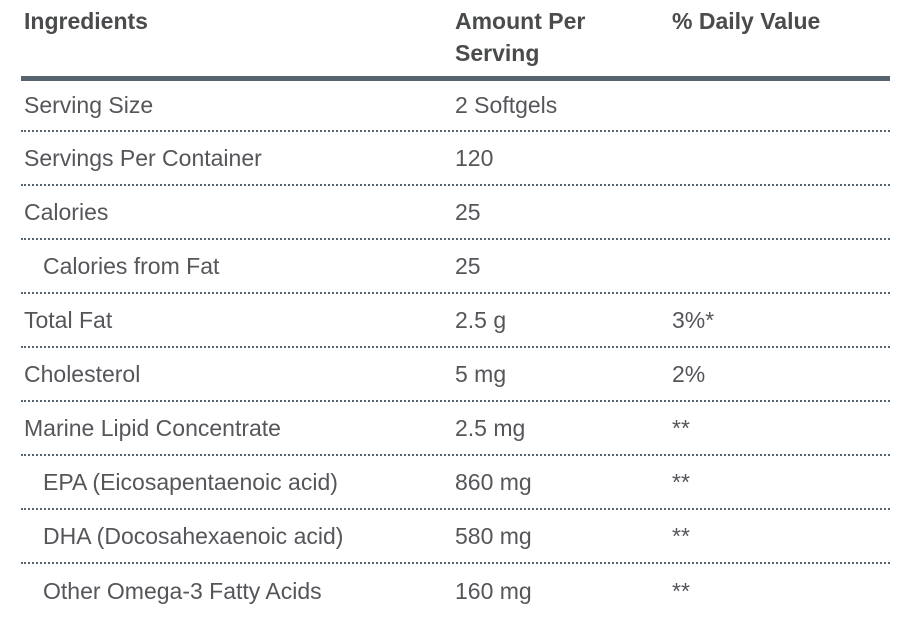 This screenshot has width=908, height=624. I want to click on header-amount-per-serving-label: Amount Per Serving, so click(520, 37).